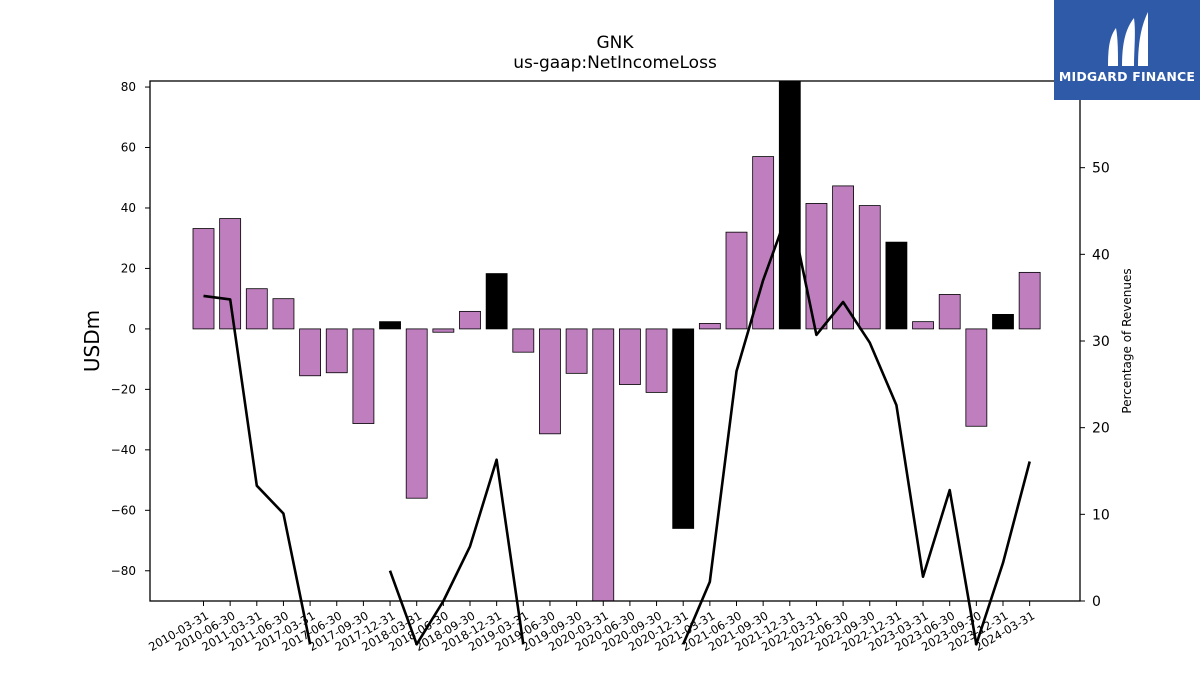 Image resolution: width=1200 pixels, height=675 pixels. I want to click on y-tick-label: −60, so click(123, 510).